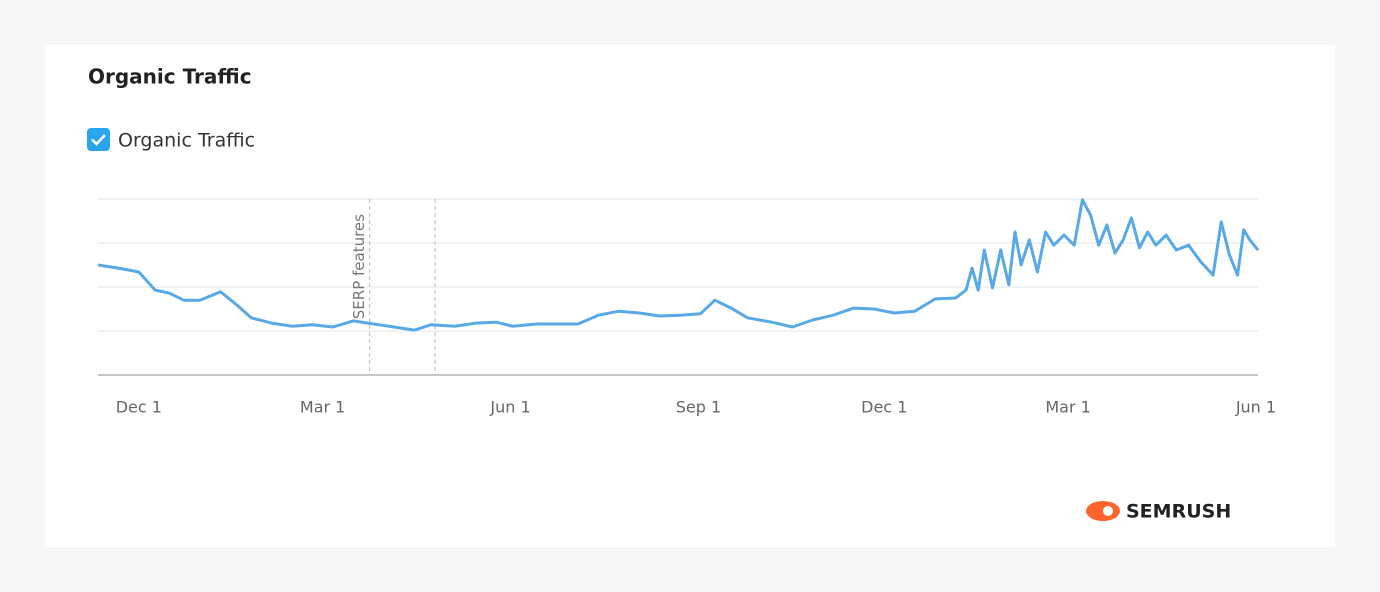 The image size is (1380, 592). What do you see at coordinates (359, 266) in the screenshot?
I see `annotation-label: SERP features` at bounding box center [359, 266].